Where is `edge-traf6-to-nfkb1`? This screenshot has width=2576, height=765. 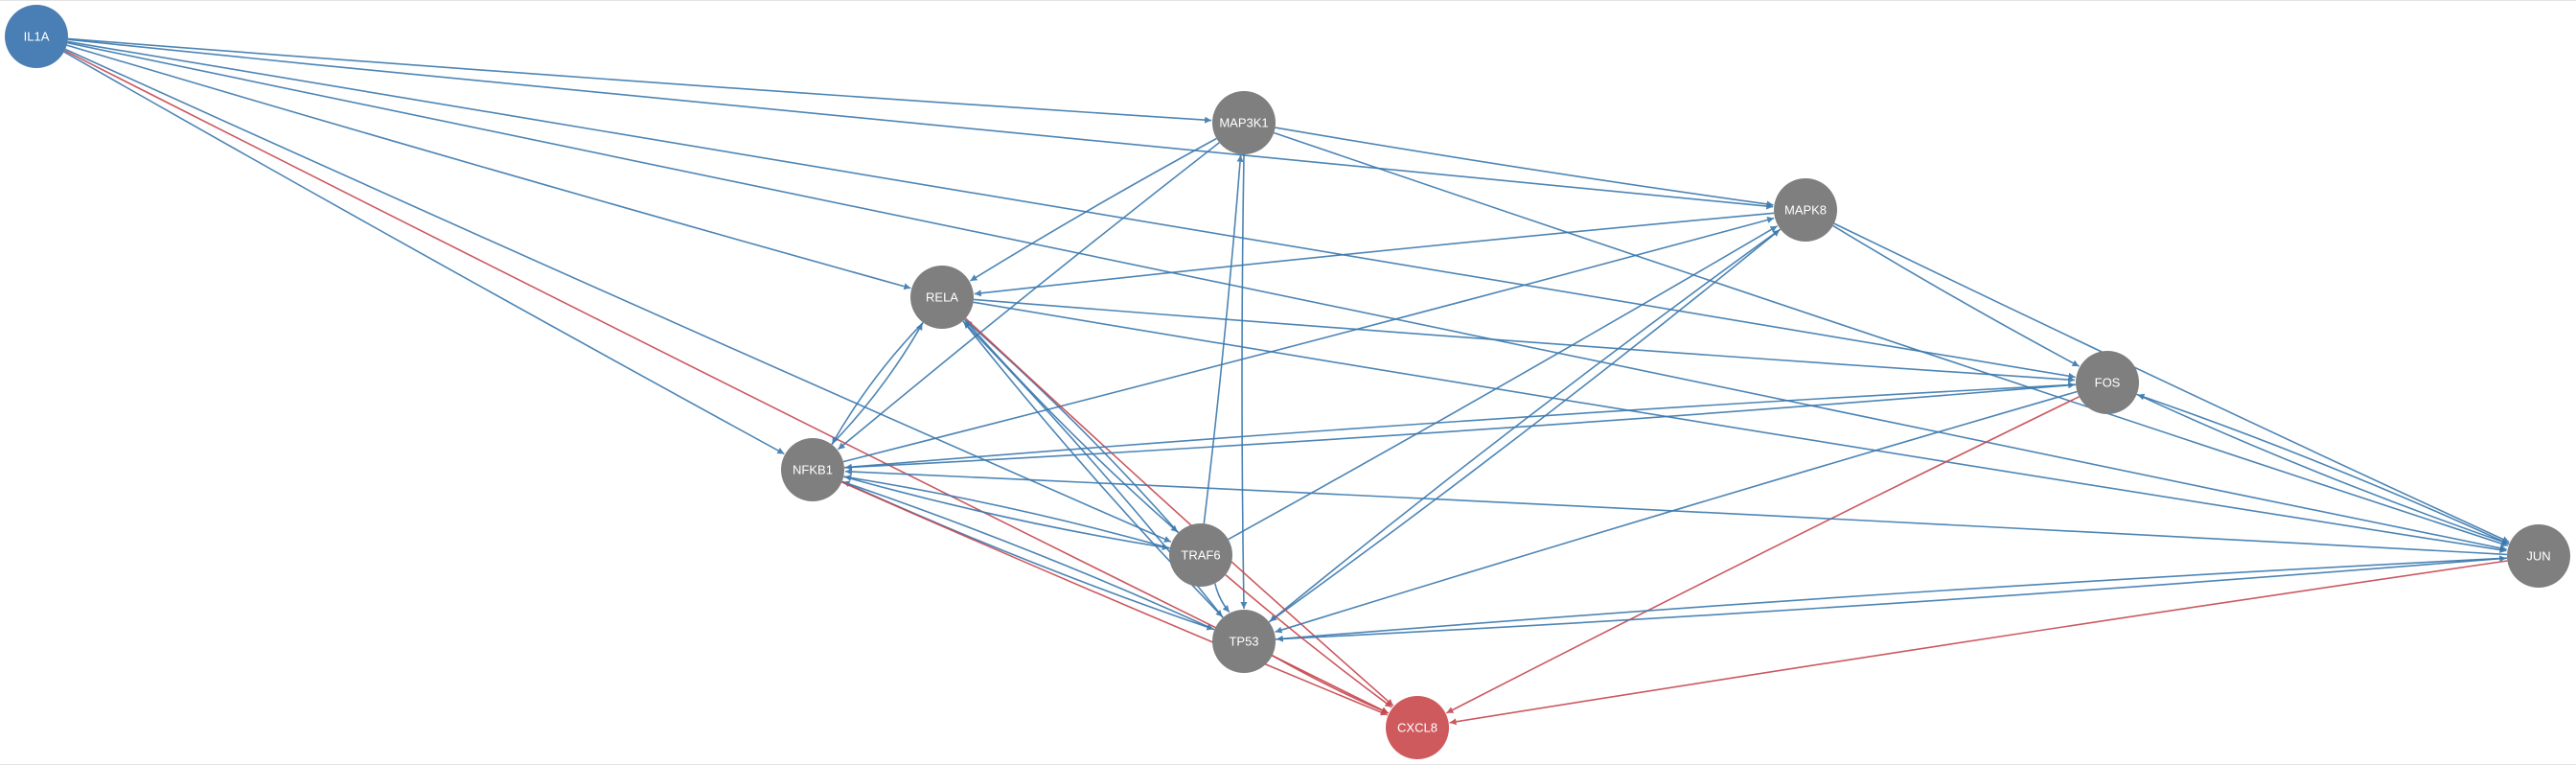
edge-traf6-to-nfkb1 is located at coordinates (1008, 512).